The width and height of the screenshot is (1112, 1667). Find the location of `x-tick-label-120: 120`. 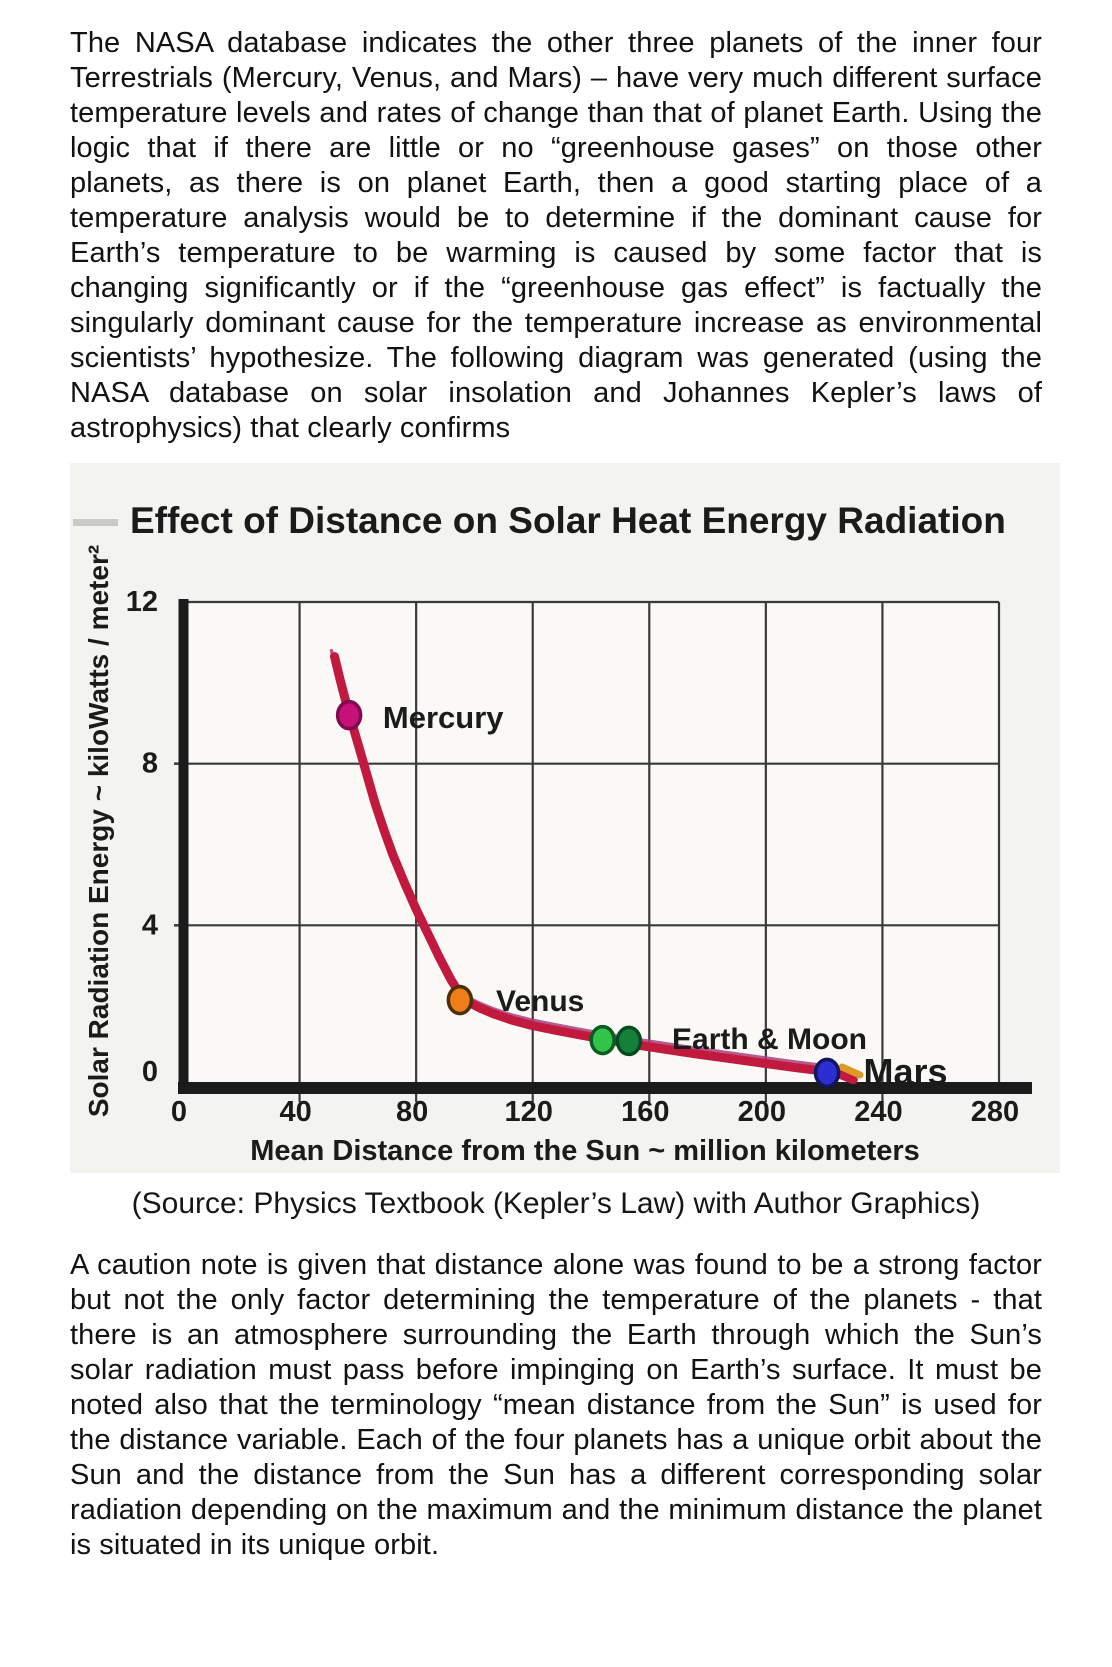

x-tick-label-120: 120 is located at coordinates (529, 1112).